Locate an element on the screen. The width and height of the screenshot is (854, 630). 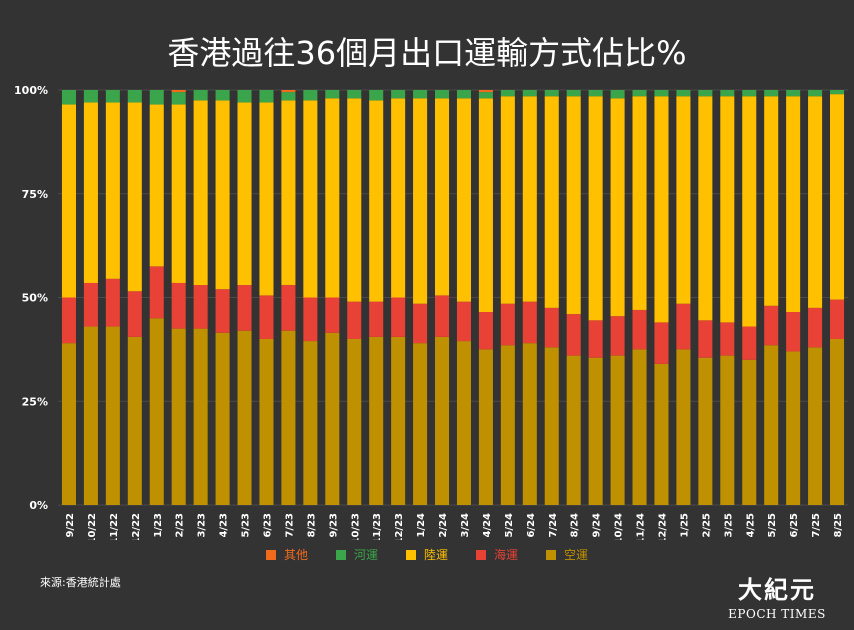
x-tick-label: 7/24 is located at coordinates (553, 525).